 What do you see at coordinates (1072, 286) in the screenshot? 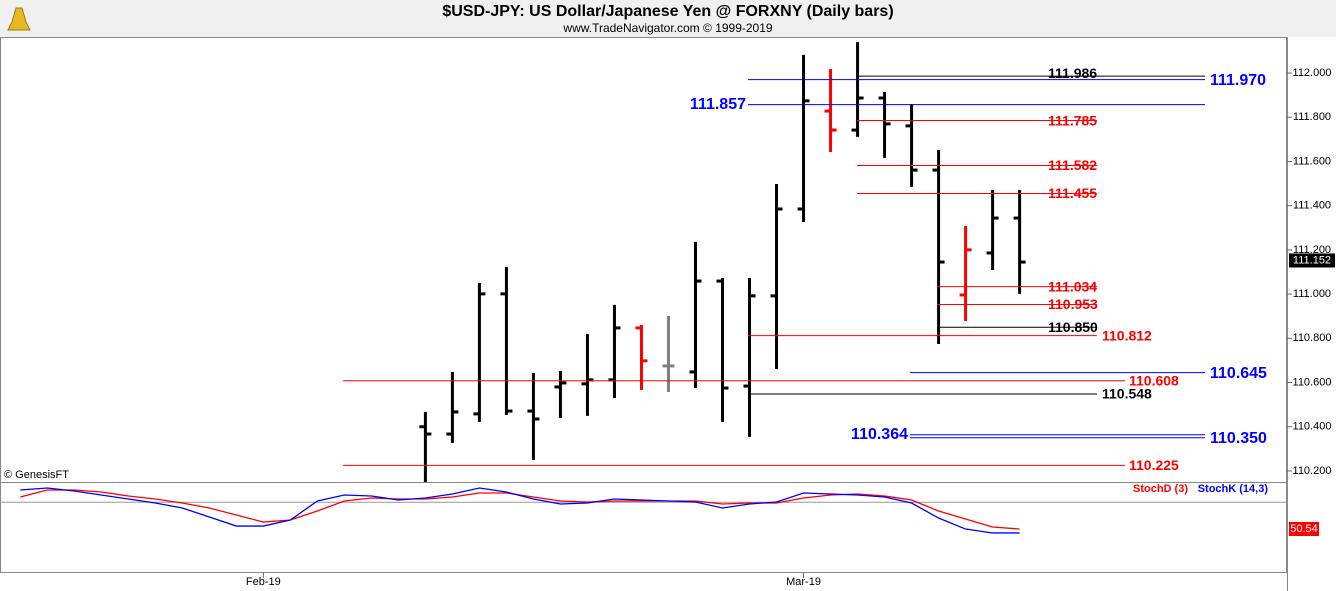
I see `level-label: 111.034` at bounding box center [1072, 286].